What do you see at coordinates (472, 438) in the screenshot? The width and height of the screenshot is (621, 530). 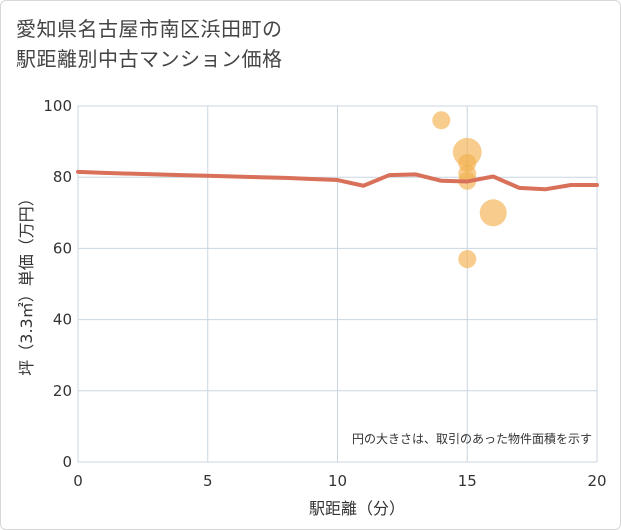 I see `size-note: 円の大きさは、取引のあった物件面積を示す` at bounding box center [472, 438].